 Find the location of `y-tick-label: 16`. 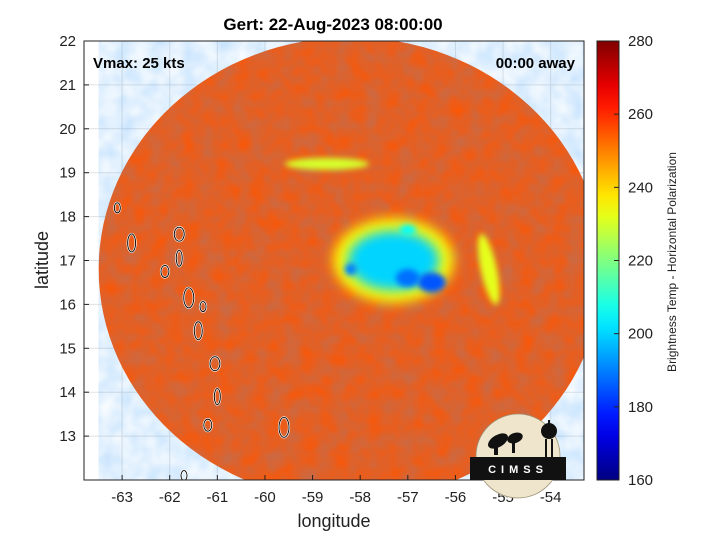

y-tick-label: 16 is located at coordinates (67, 304).